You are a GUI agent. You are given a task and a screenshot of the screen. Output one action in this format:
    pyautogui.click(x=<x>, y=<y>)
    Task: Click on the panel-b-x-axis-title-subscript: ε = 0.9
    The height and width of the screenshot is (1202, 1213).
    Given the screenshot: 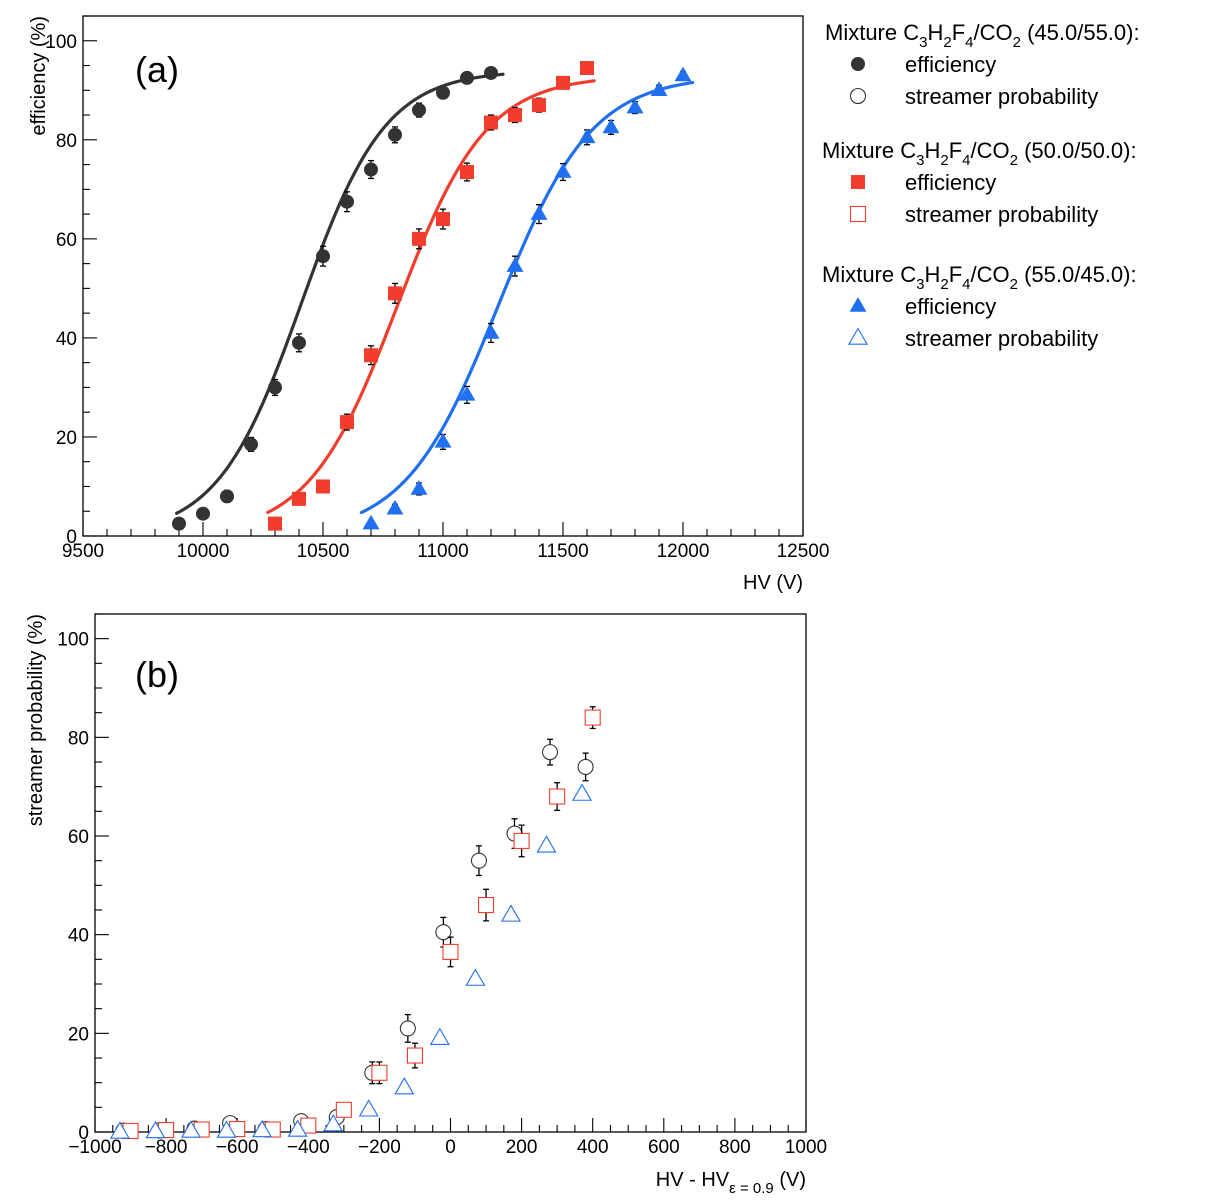 What is the action you would take?
    pyautogui.click(x=751, y=1188)
    